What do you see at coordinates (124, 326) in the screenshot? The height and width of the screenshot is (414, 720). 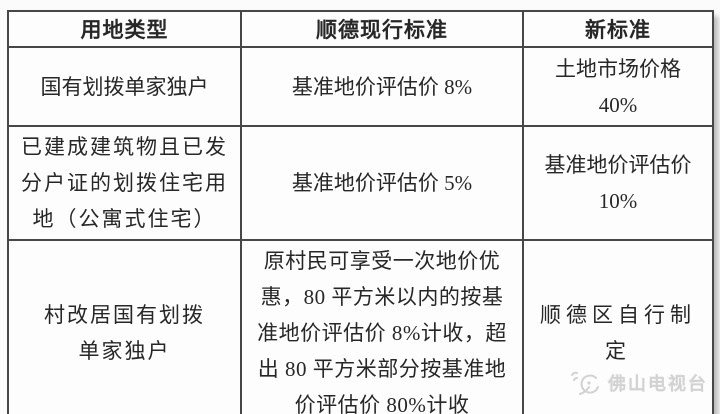 I see `cell-land-type: 村改居国有划拨 单家独户` at bounding box center [124, 326].